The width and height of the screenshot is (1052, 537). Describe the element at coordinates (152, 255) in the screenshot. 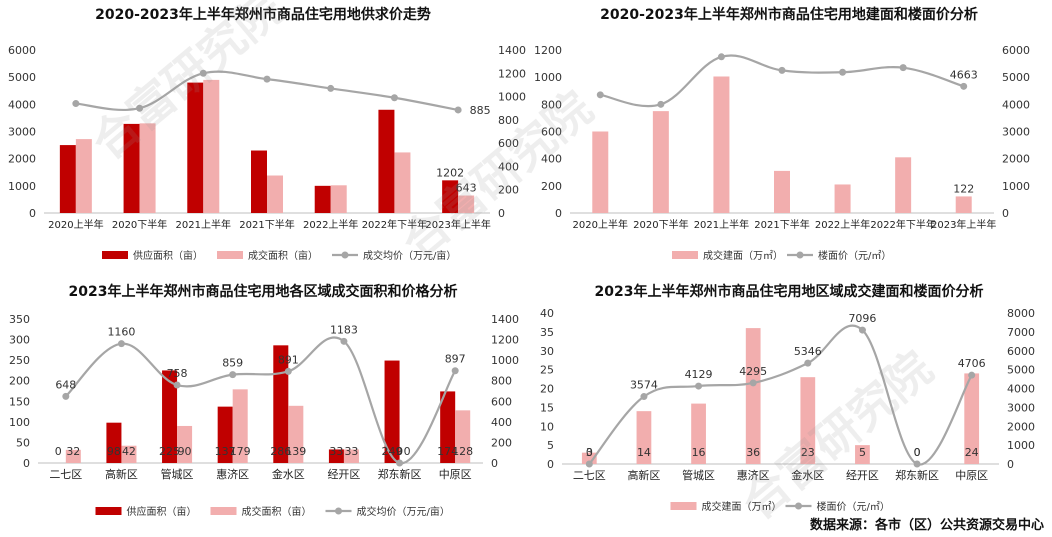

I see `legend-item: 供应面积（亩）` at that location.